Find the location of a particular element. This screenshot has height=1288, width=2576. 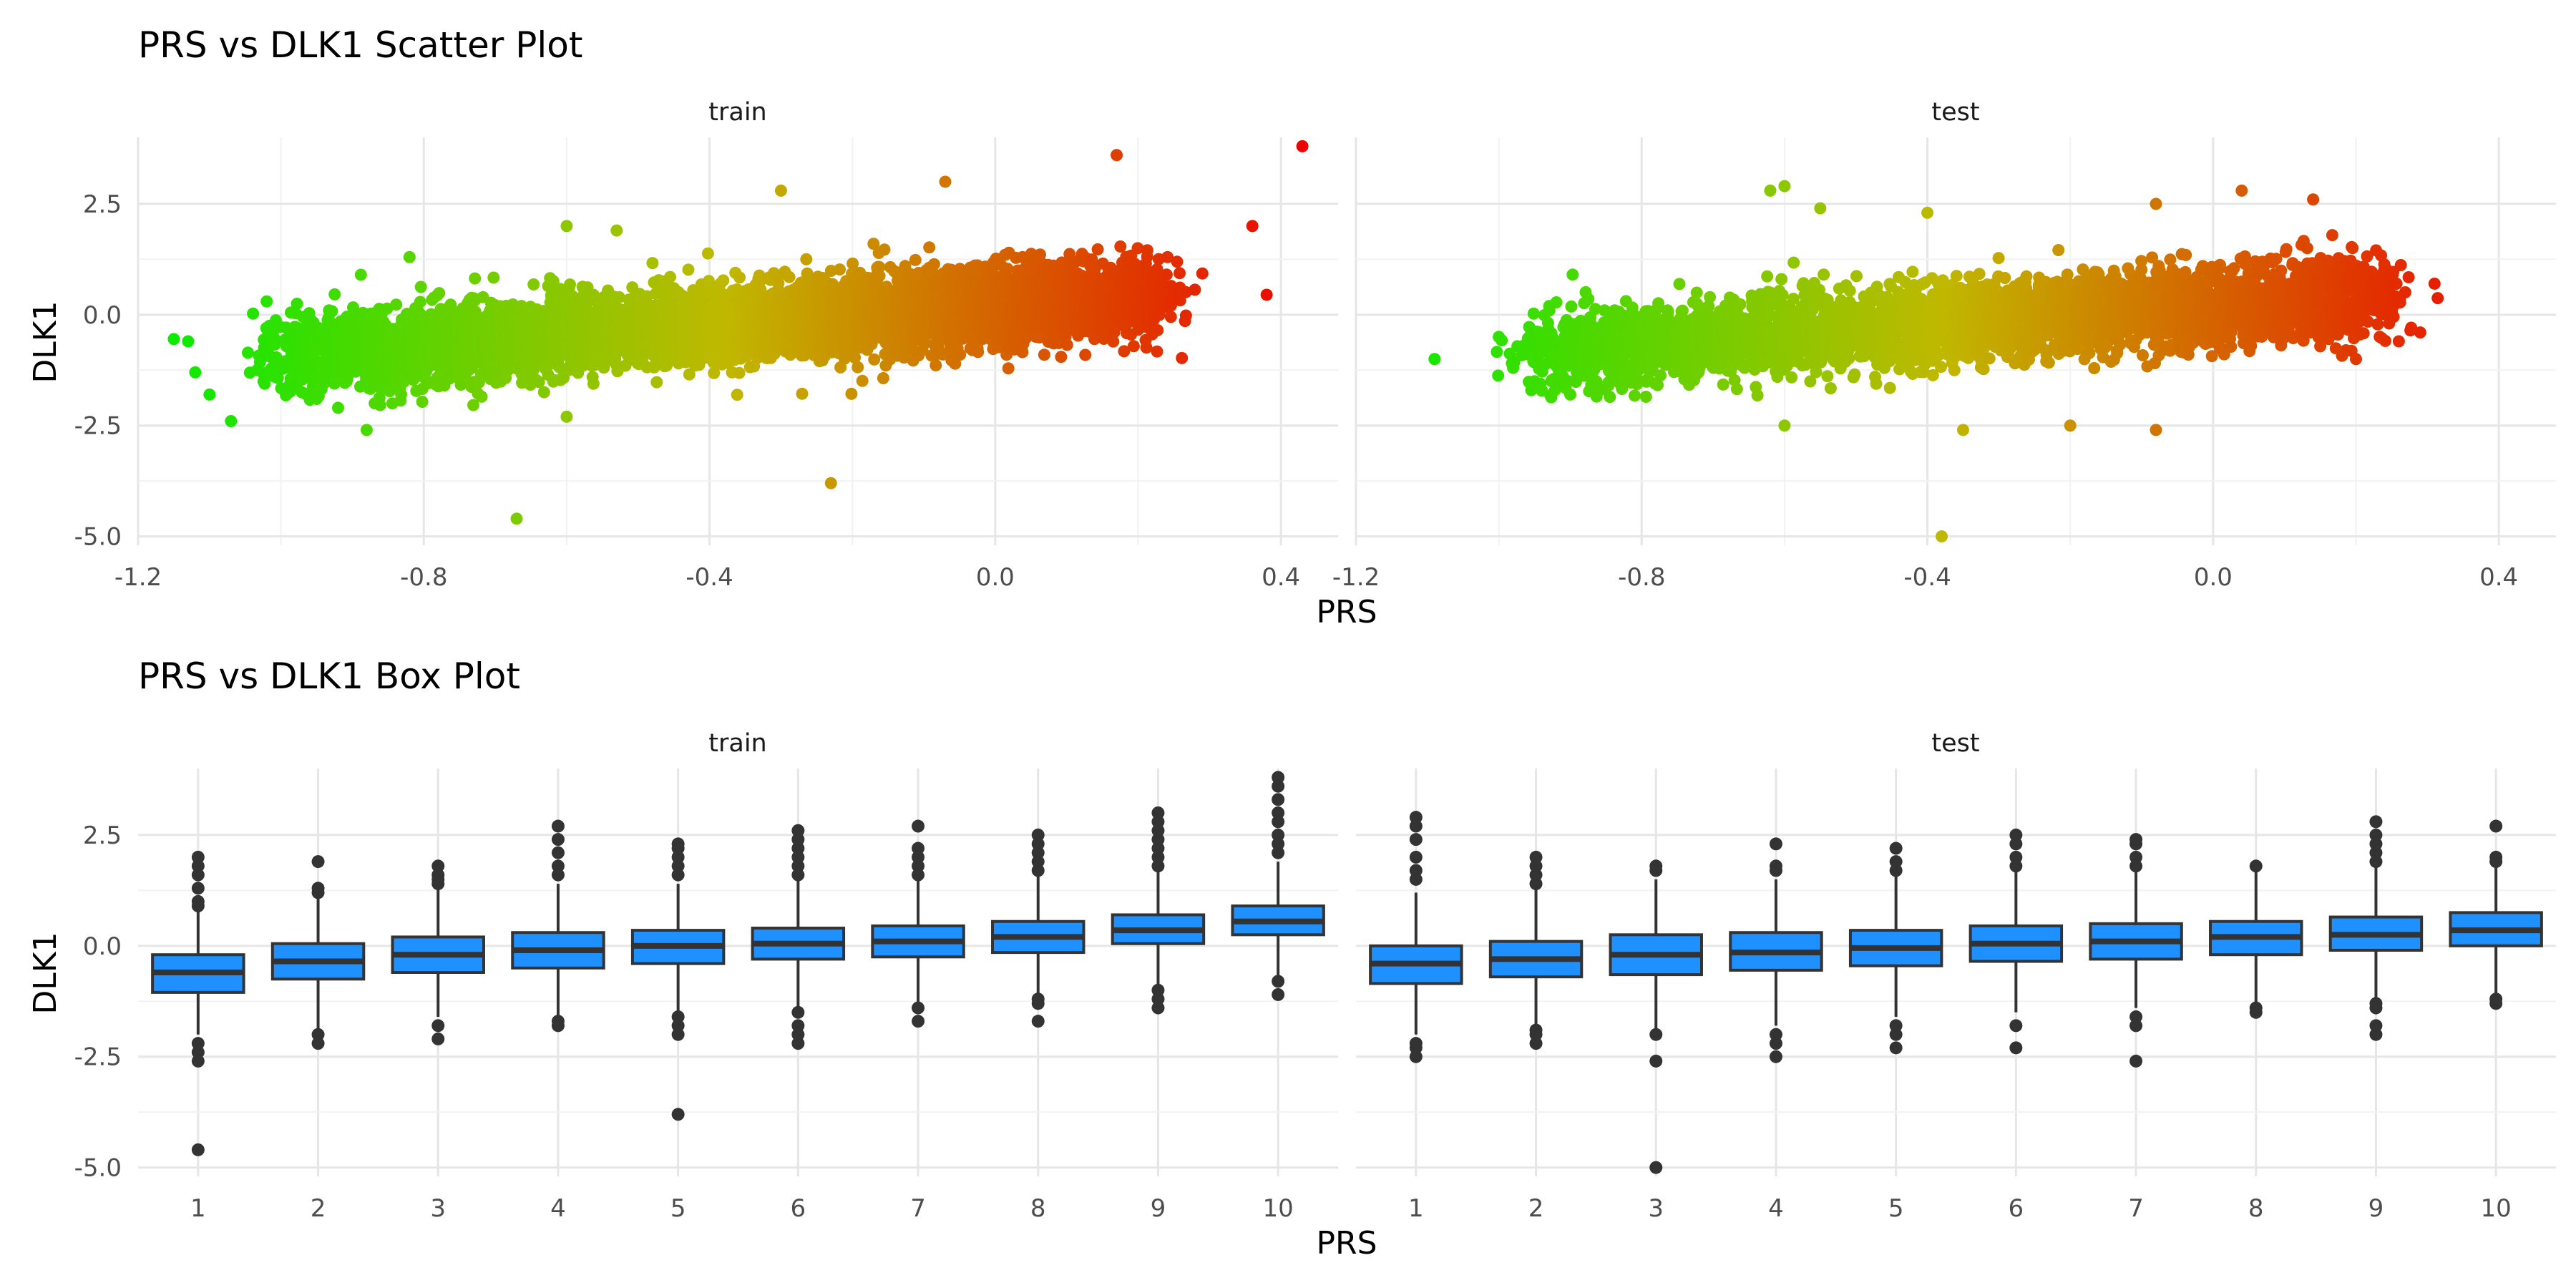

scatter-facet-label-train: train is located at coordinates (737, 112).